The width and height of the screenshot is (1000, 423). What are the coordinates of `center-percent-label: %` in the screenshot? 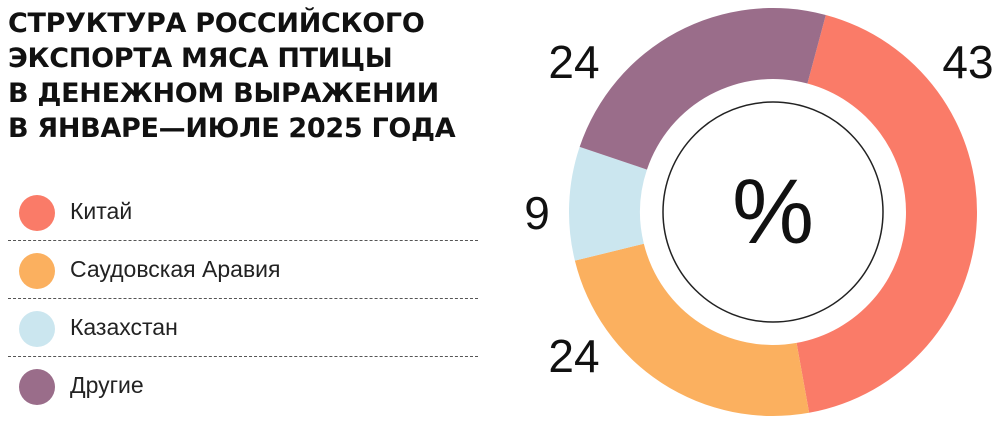 It's located at (773, 212).